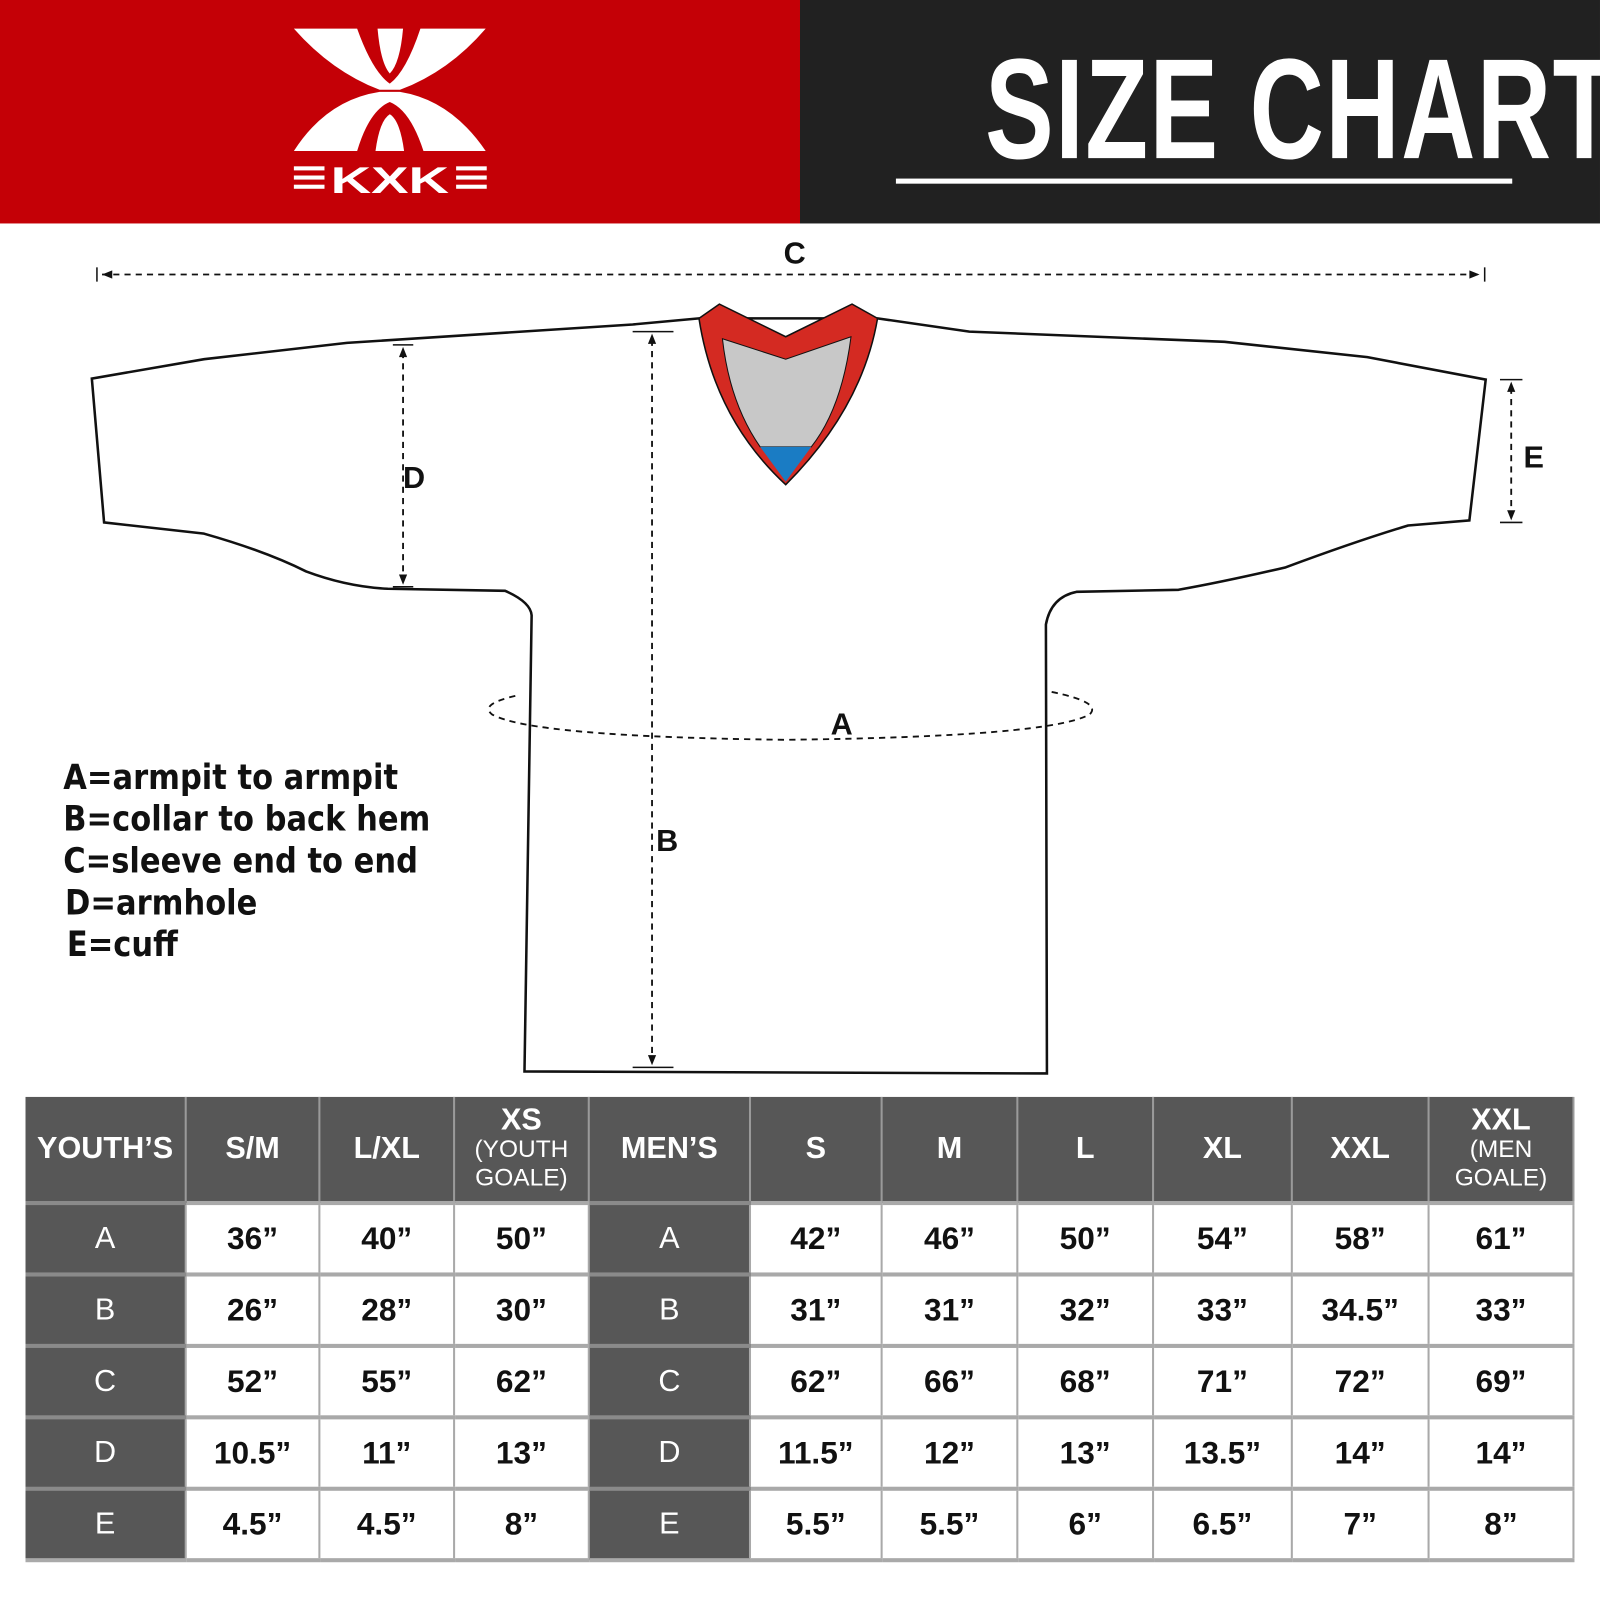 This screenshot has height=1600, width=1600. What do you see at coordinates (161, 903) in the screenshot?
I see `legend-item: D=armhole` at bounding box center [161, 903].